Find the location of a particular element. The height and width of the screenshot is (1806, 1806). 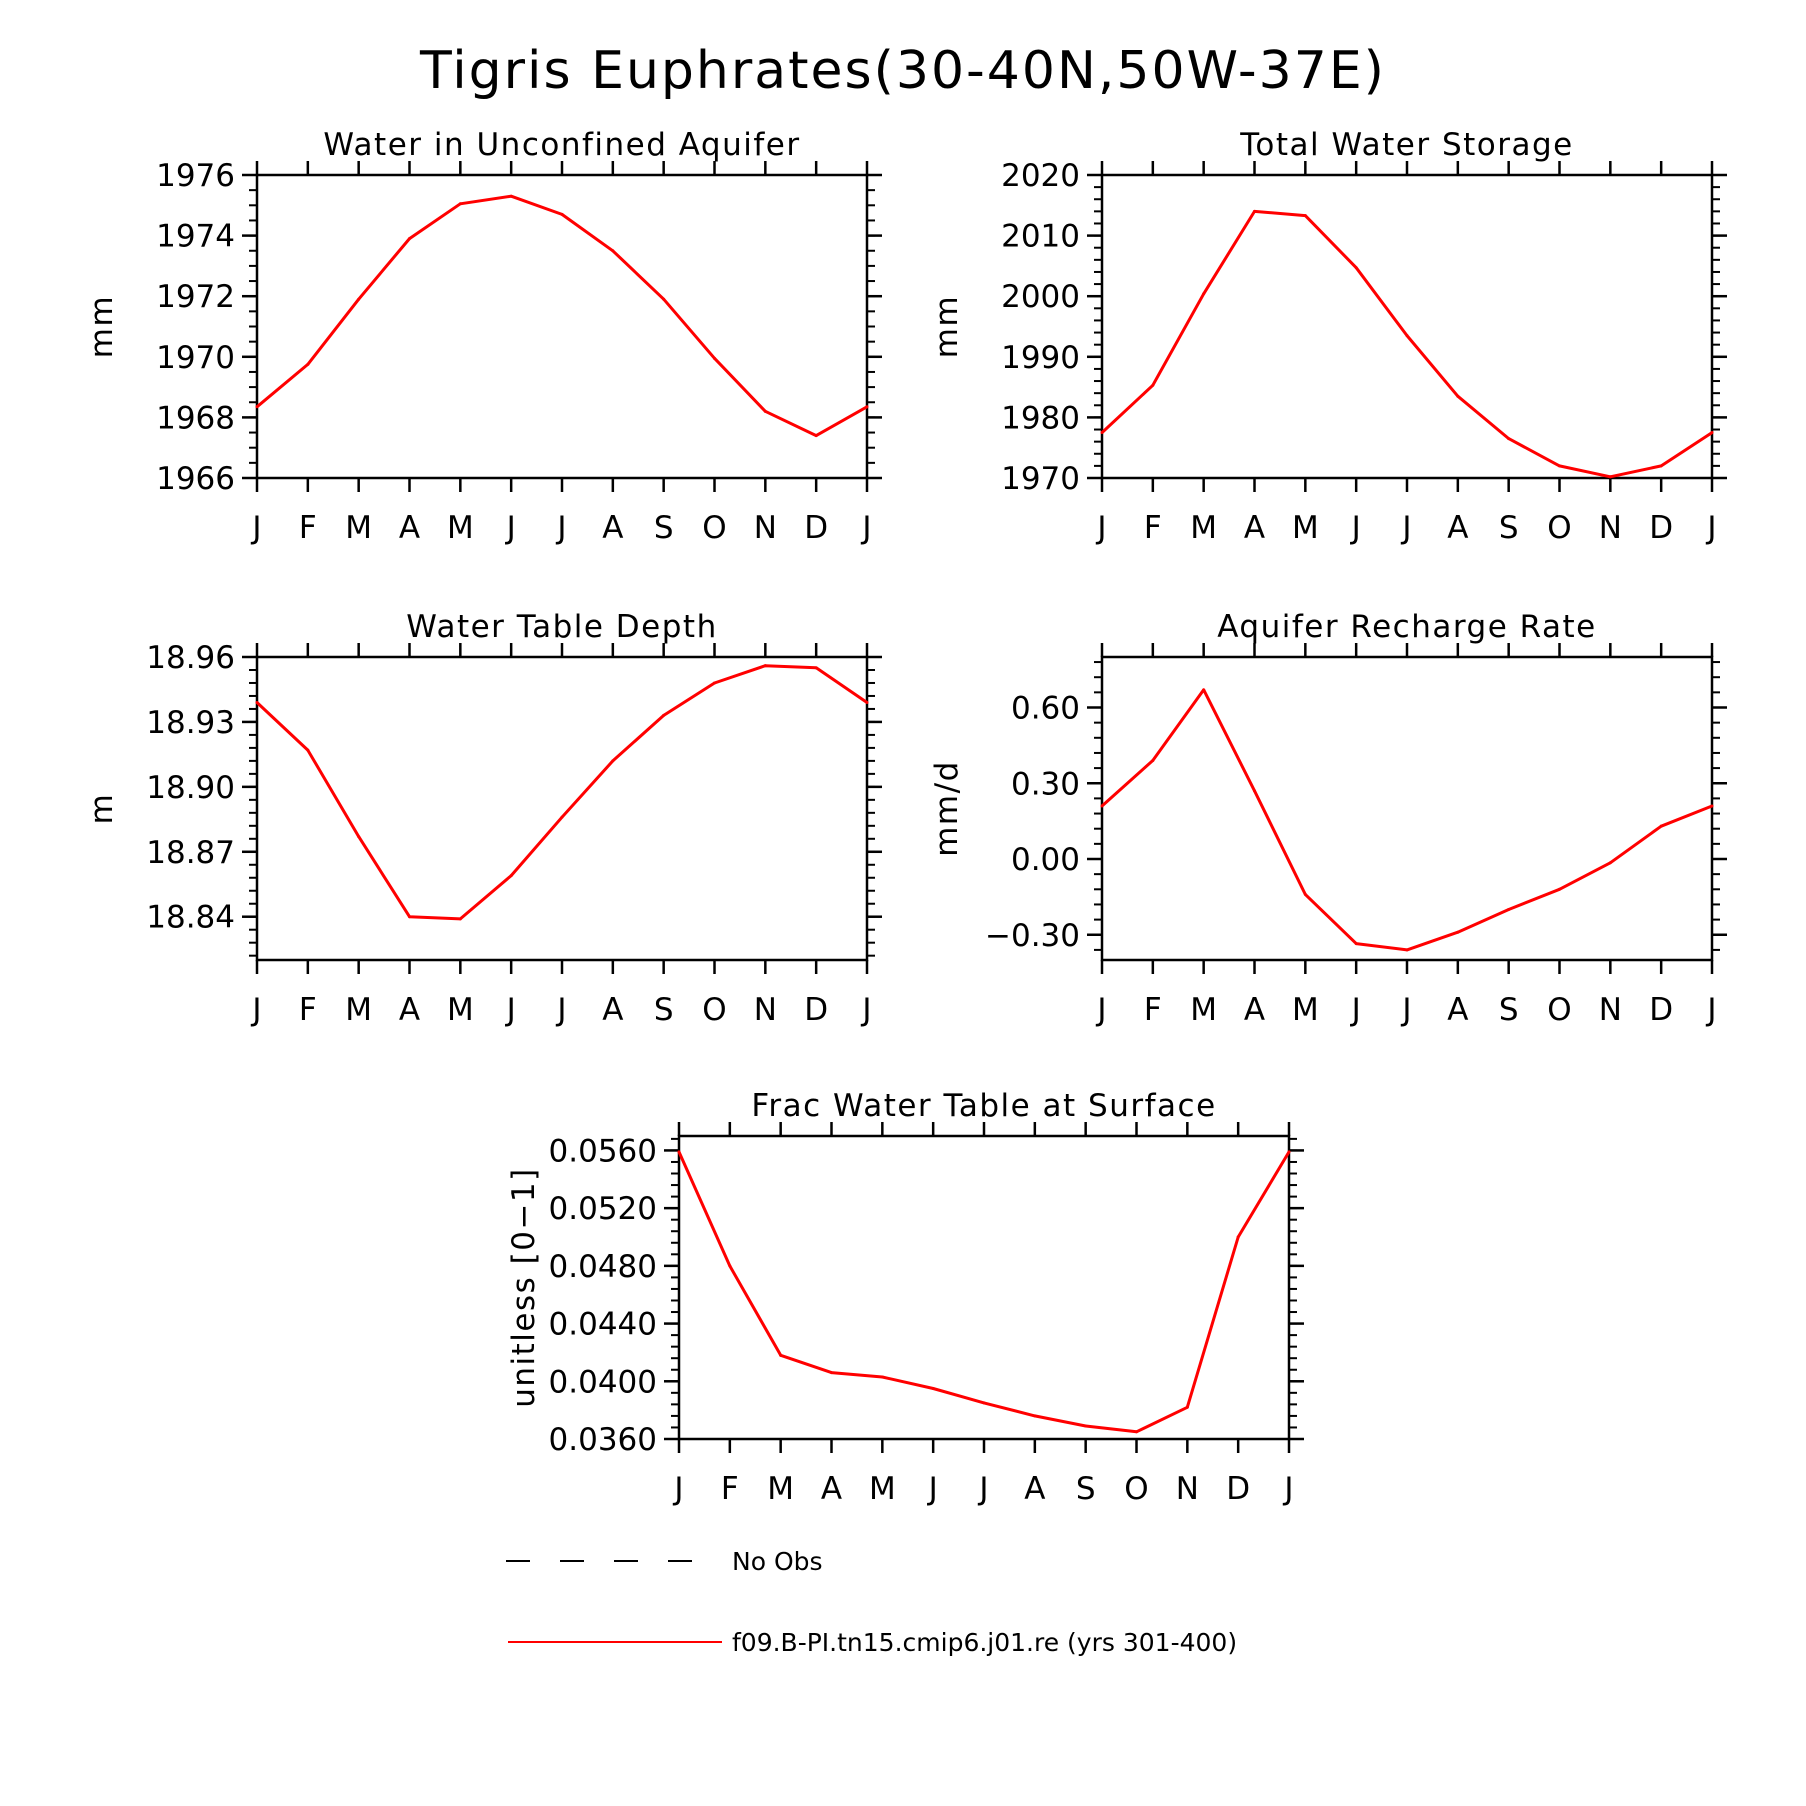

y-tick-label: 2010 is located at coordinates (1040, 237).